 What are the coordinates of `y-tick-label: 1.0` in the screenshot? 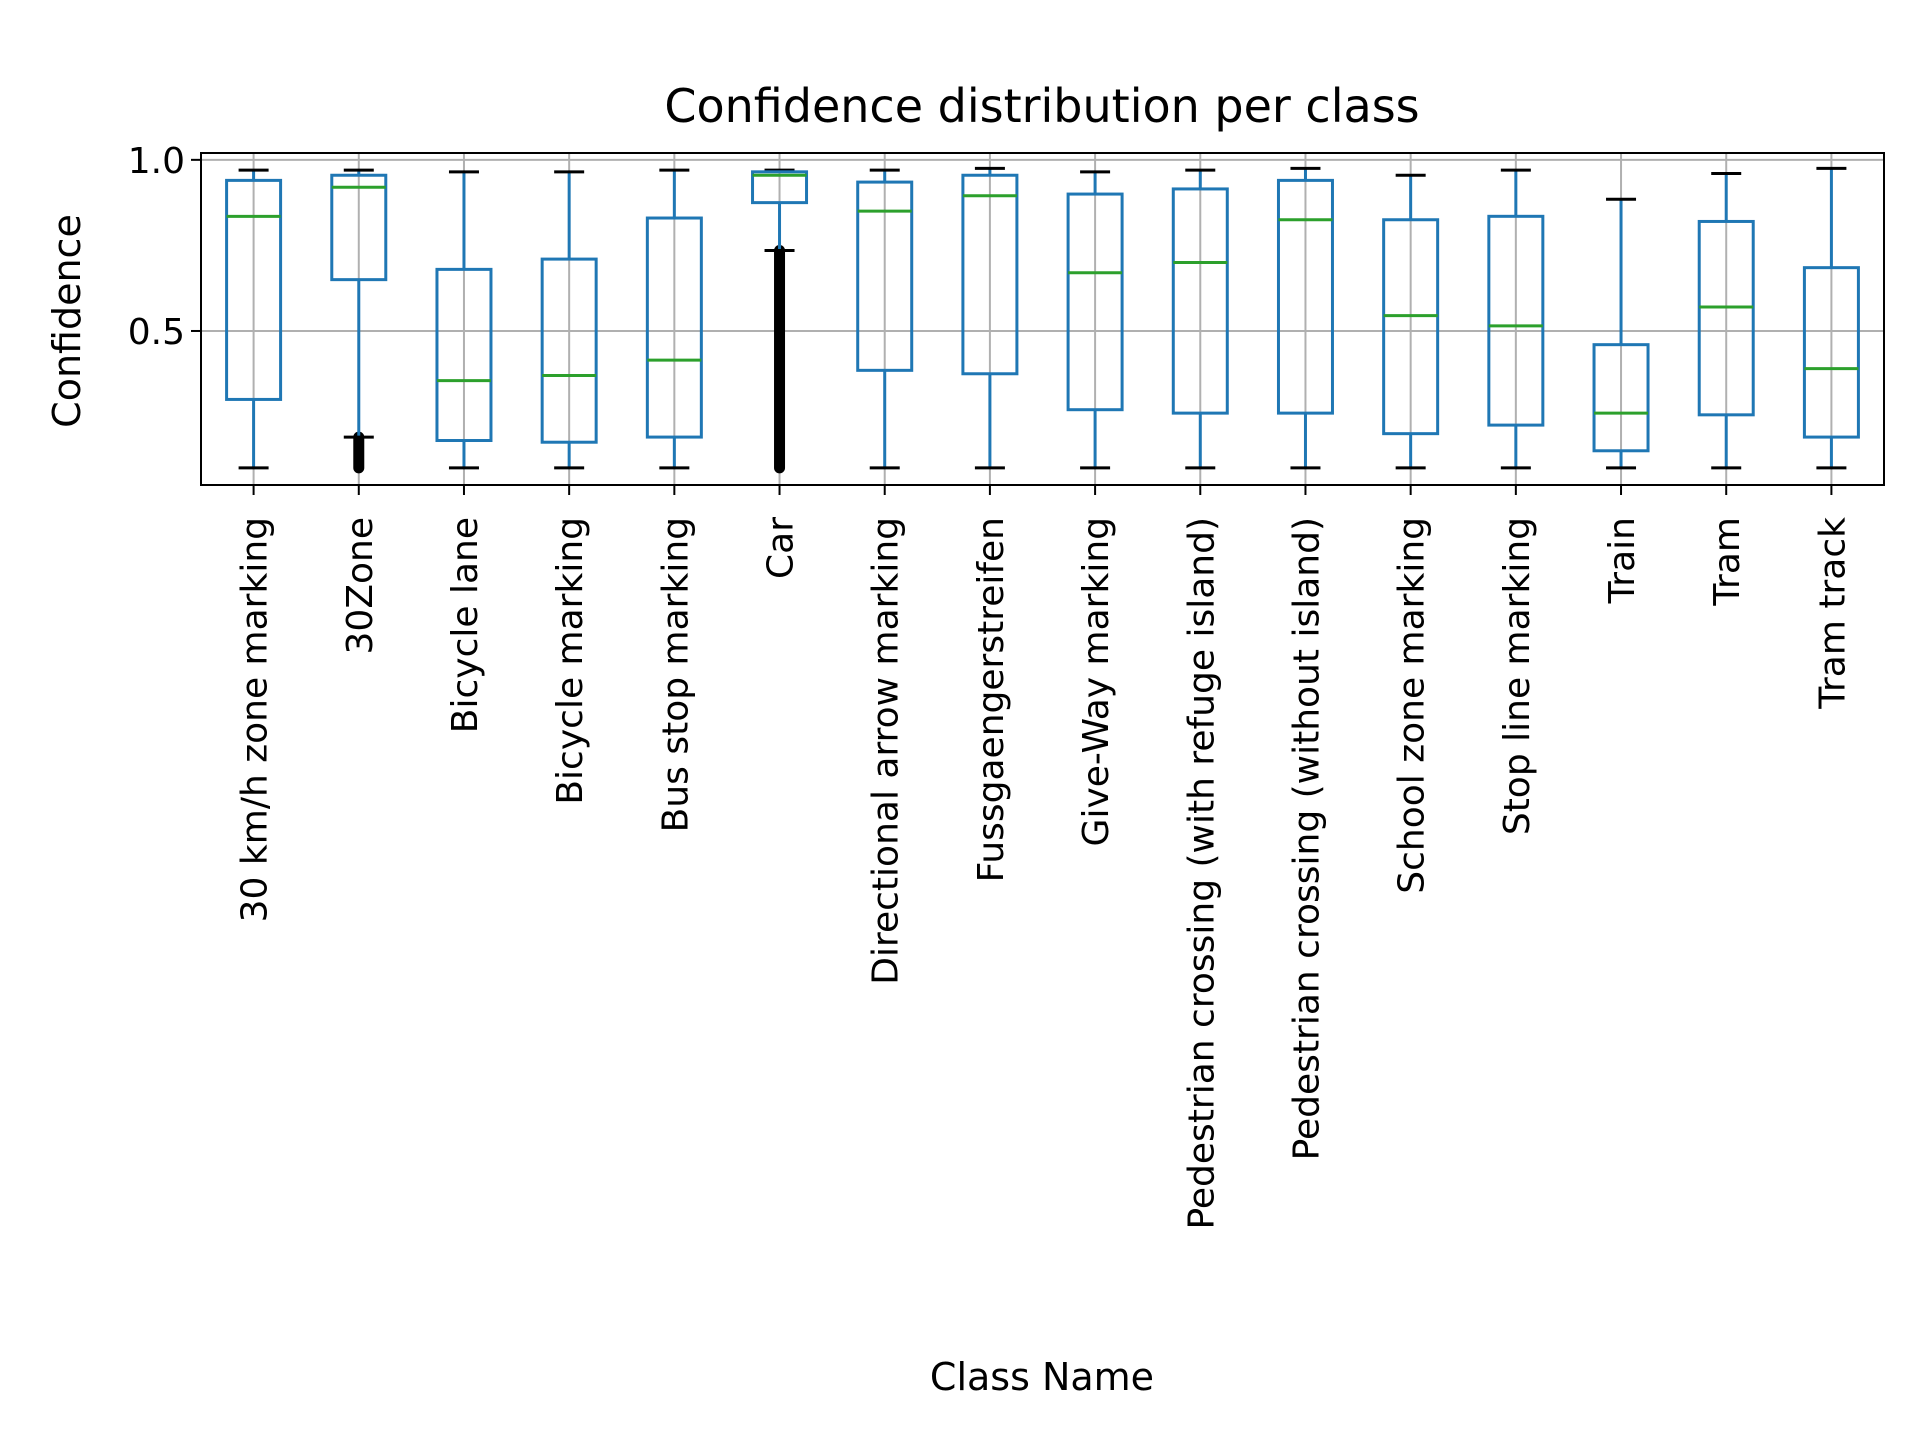 It's located at (156, 161).